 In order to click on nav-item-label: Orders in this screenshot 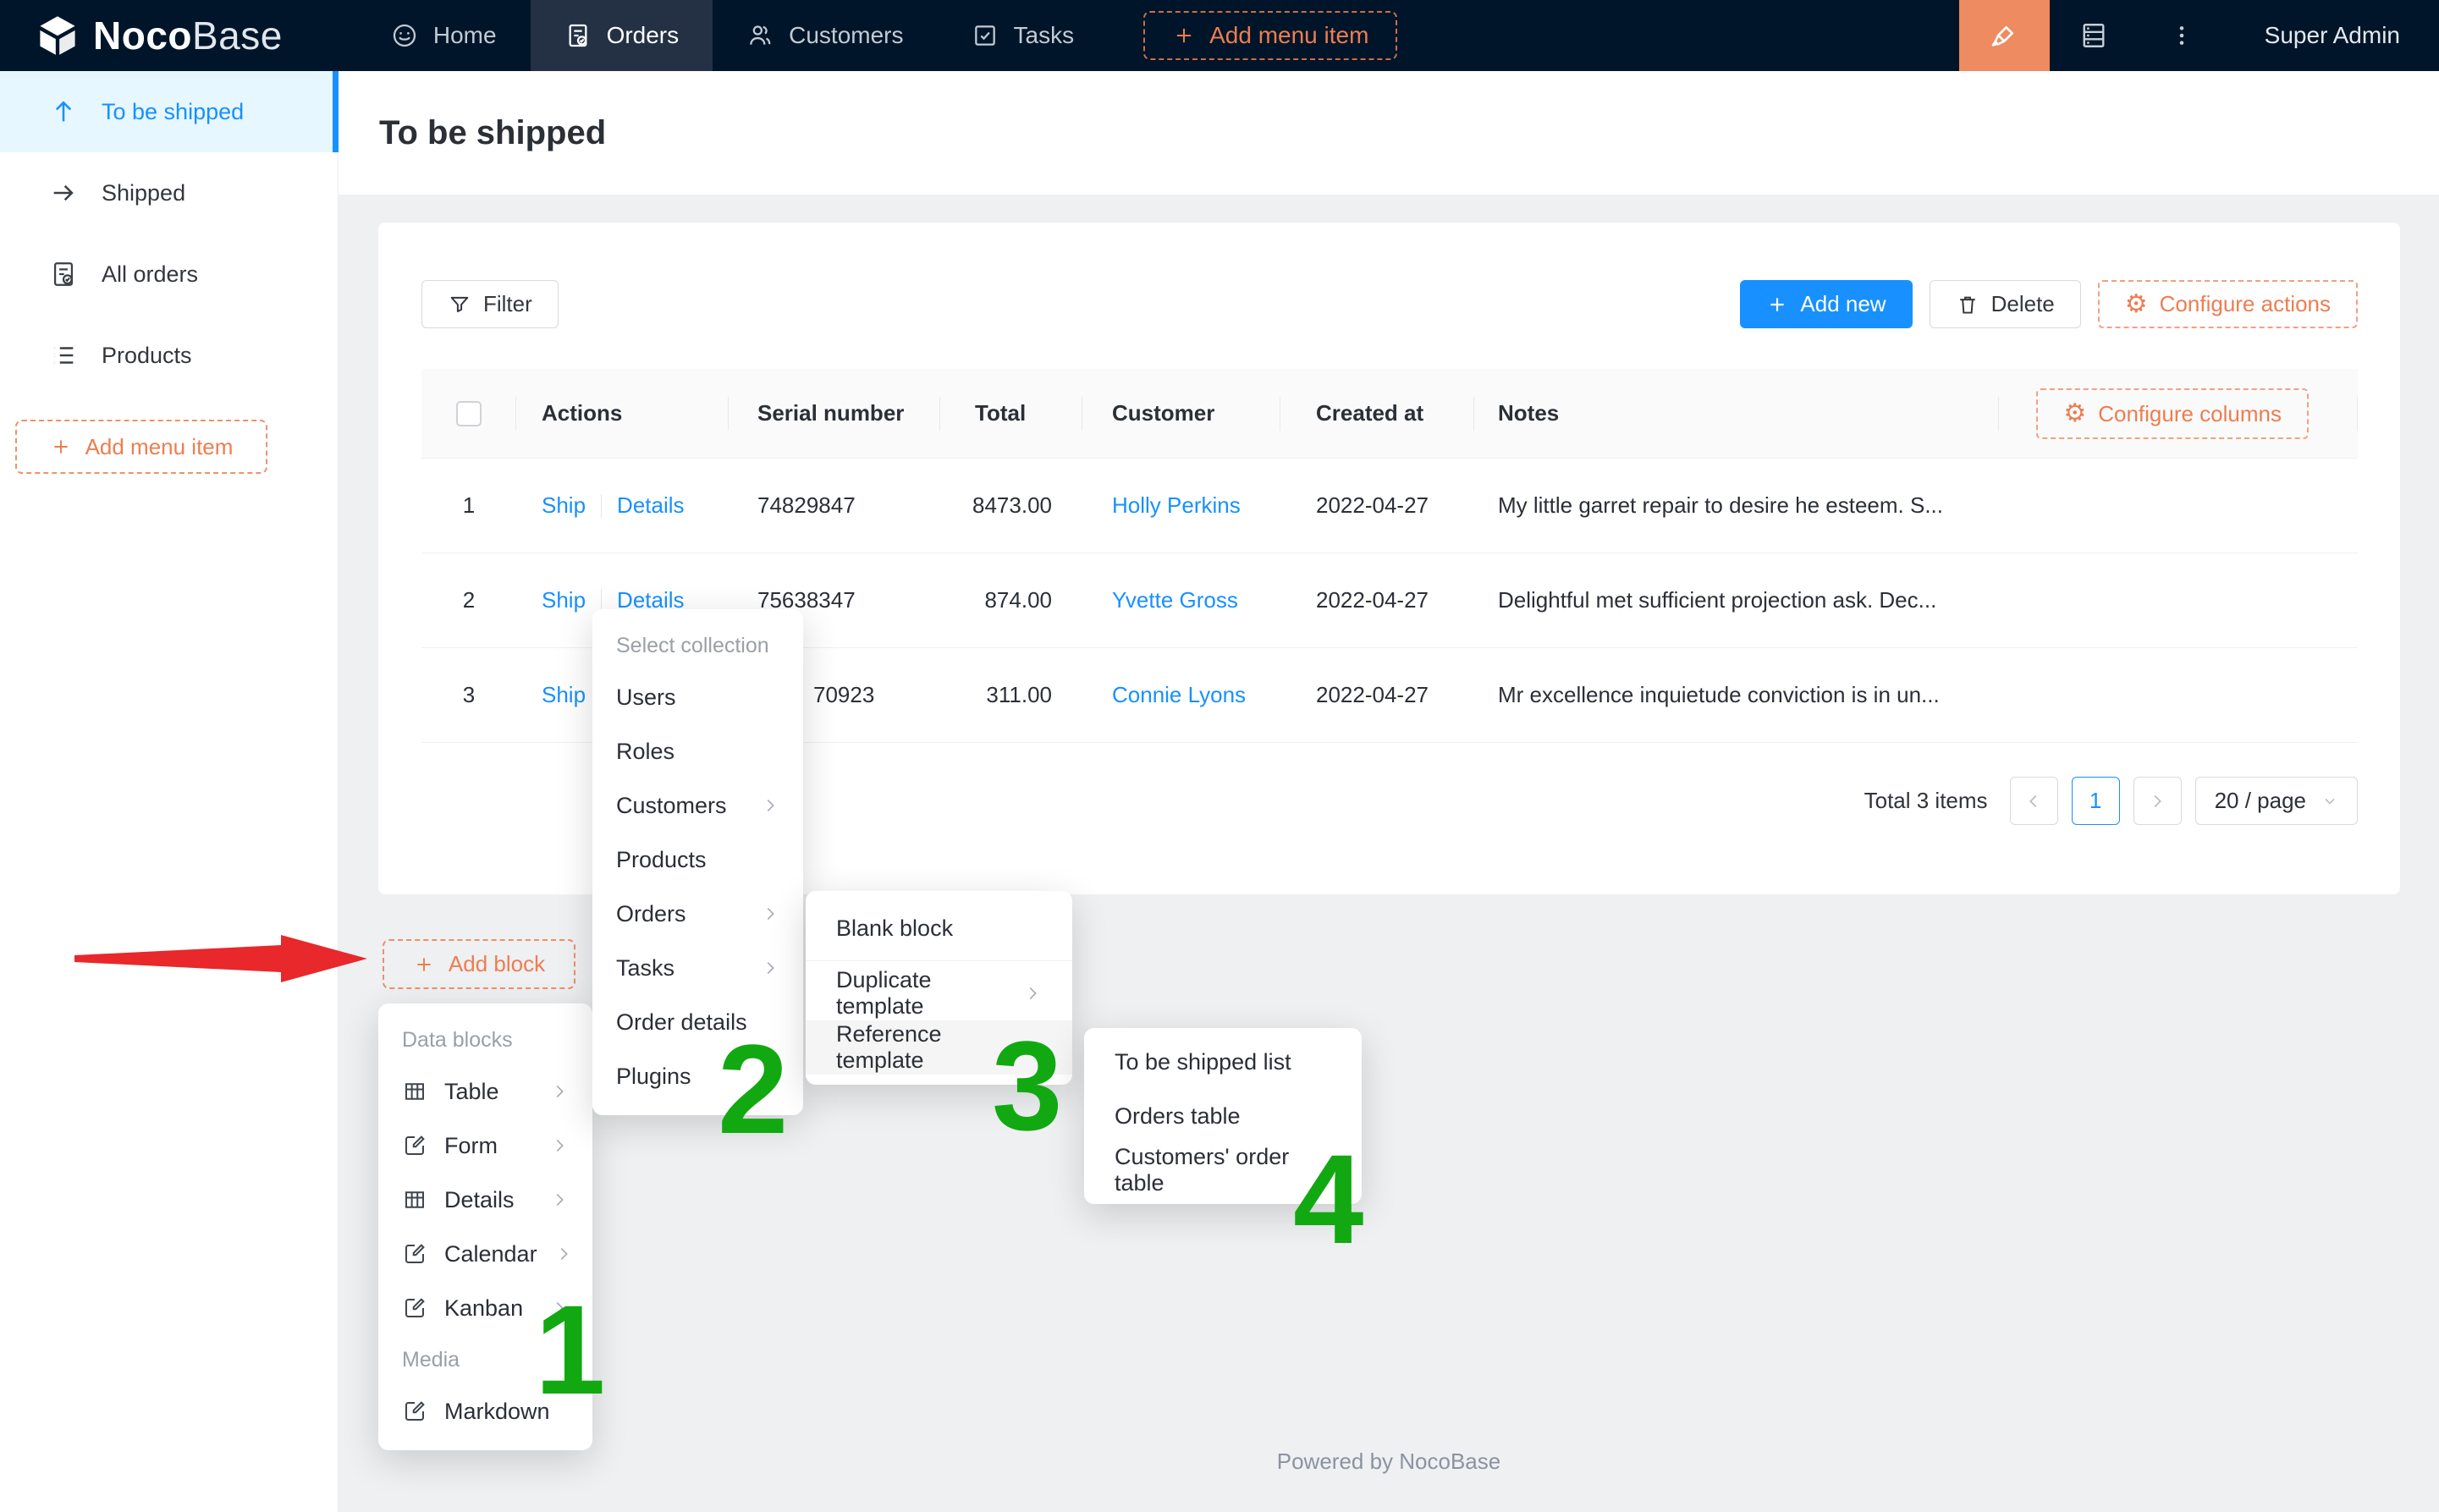, I will do `click(643, 35)`.